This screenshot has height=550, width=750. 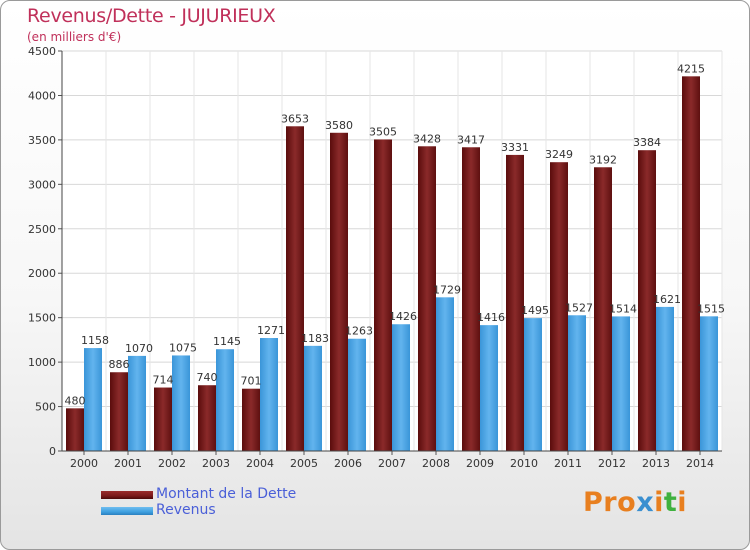 I want to click on x-tick-label: 2004, so click(x=260, y=463).